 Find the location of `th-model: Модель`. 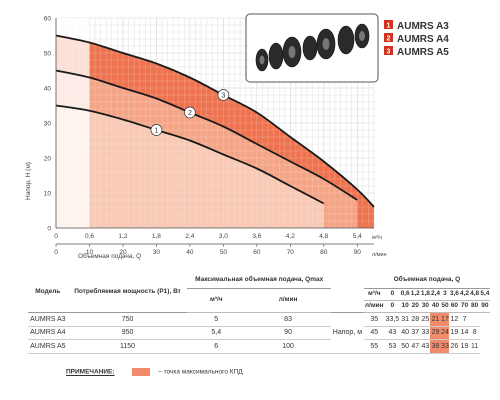

th-model: Модель is located at coordinates (48, 292).